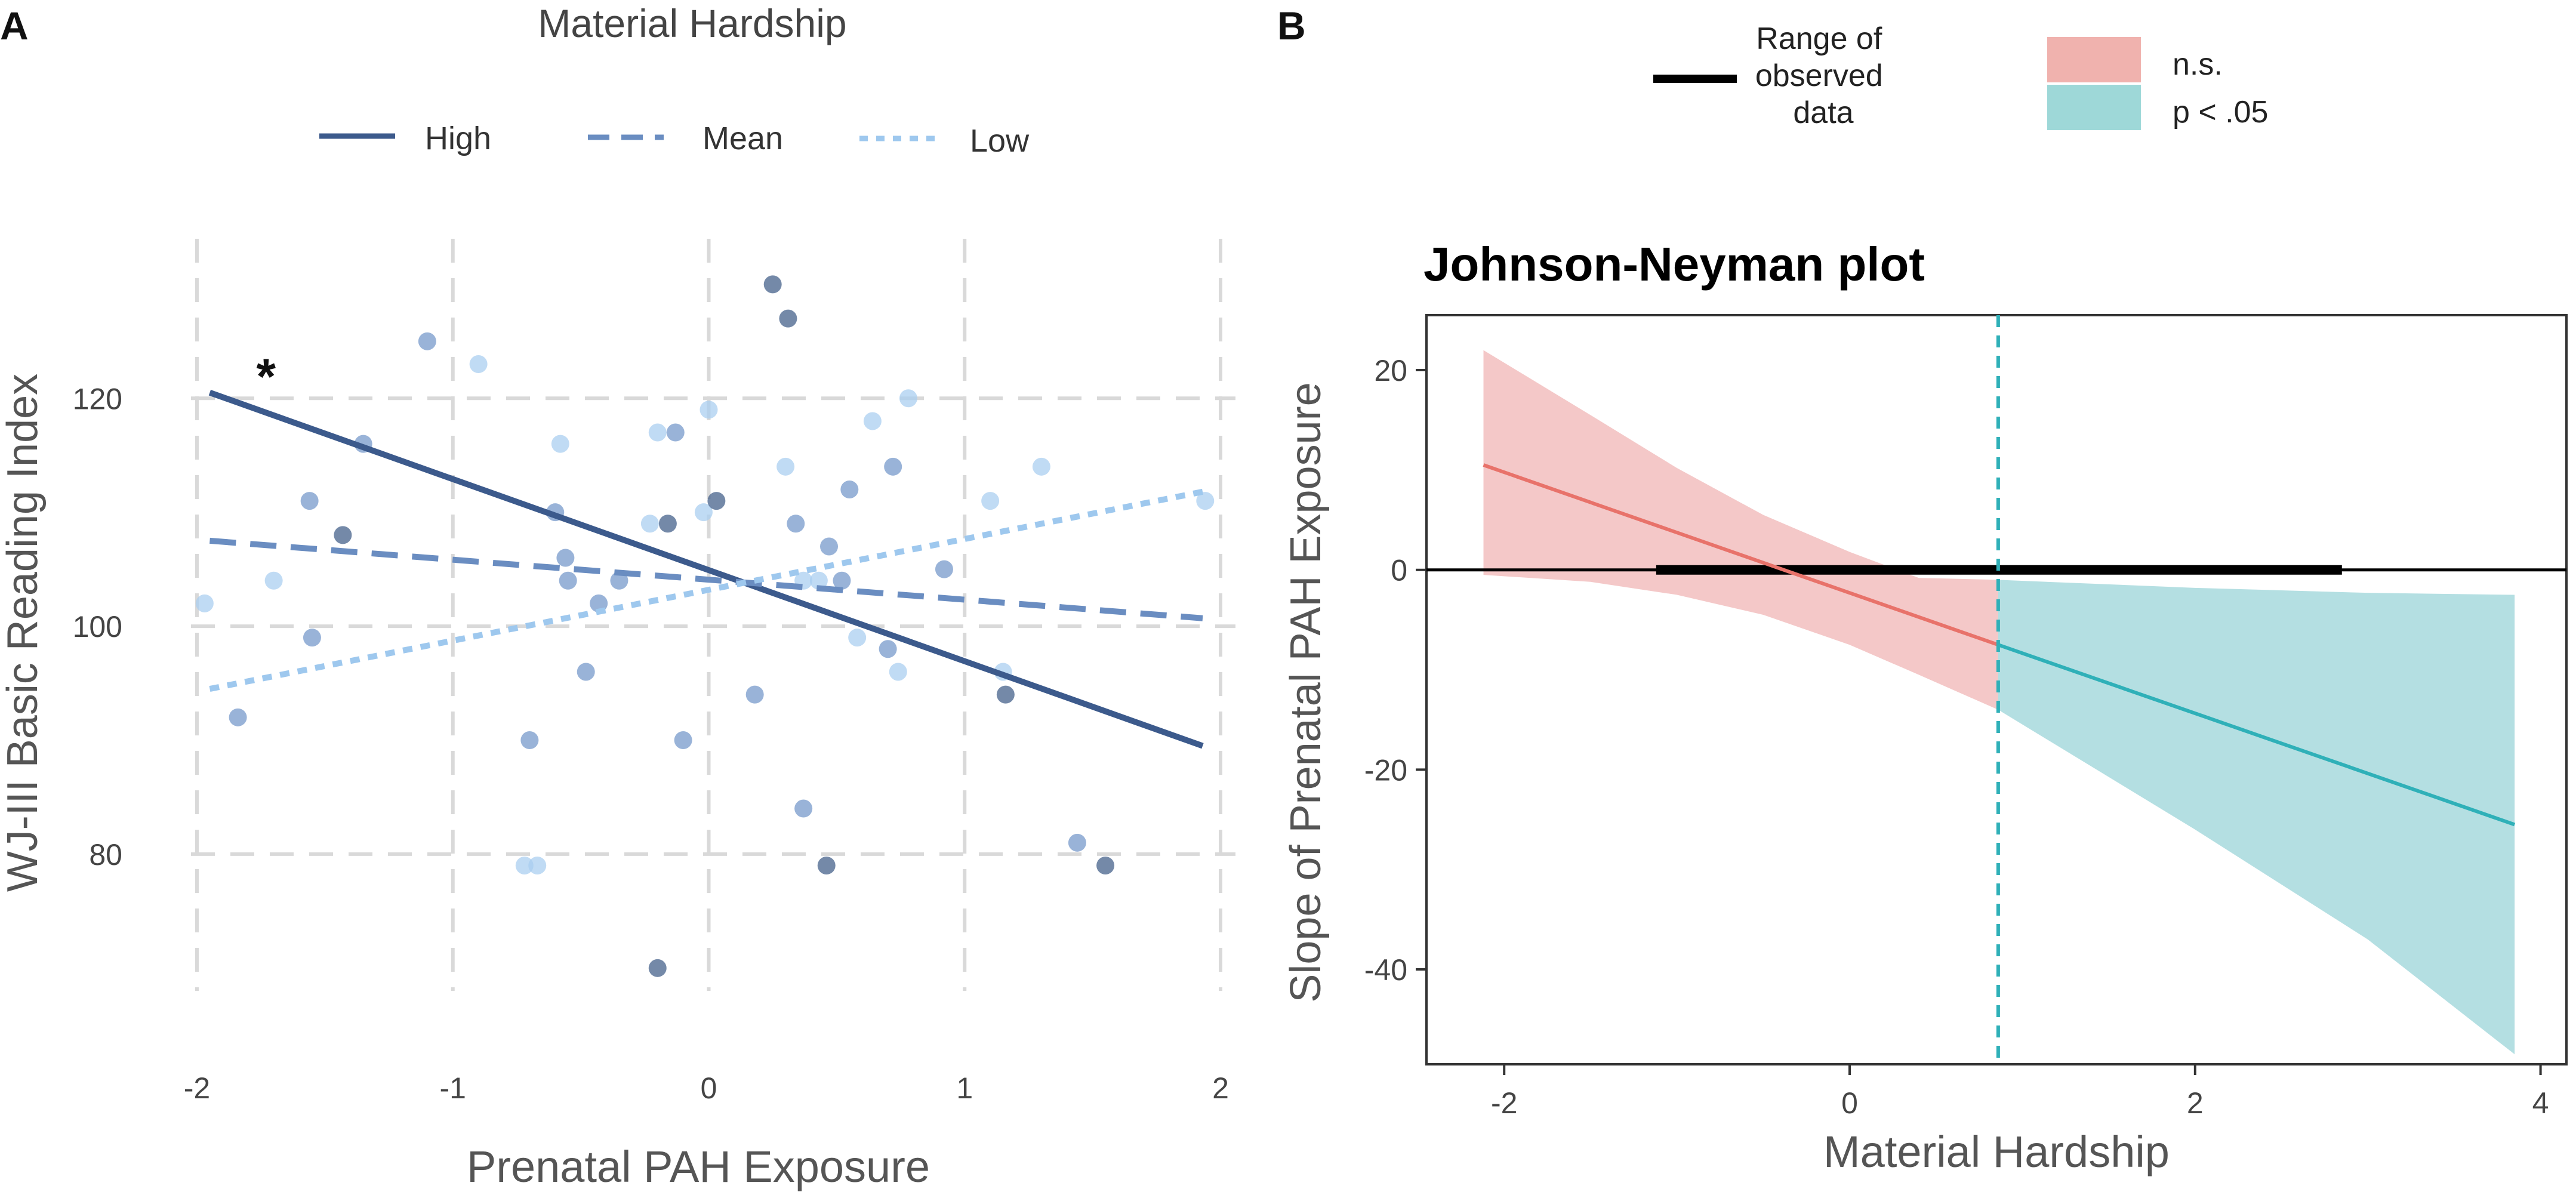 Image resolution: width=2576 pixels, height=1198 pixels. I want to click on legend-label-low: Low, so click(1000, 141).